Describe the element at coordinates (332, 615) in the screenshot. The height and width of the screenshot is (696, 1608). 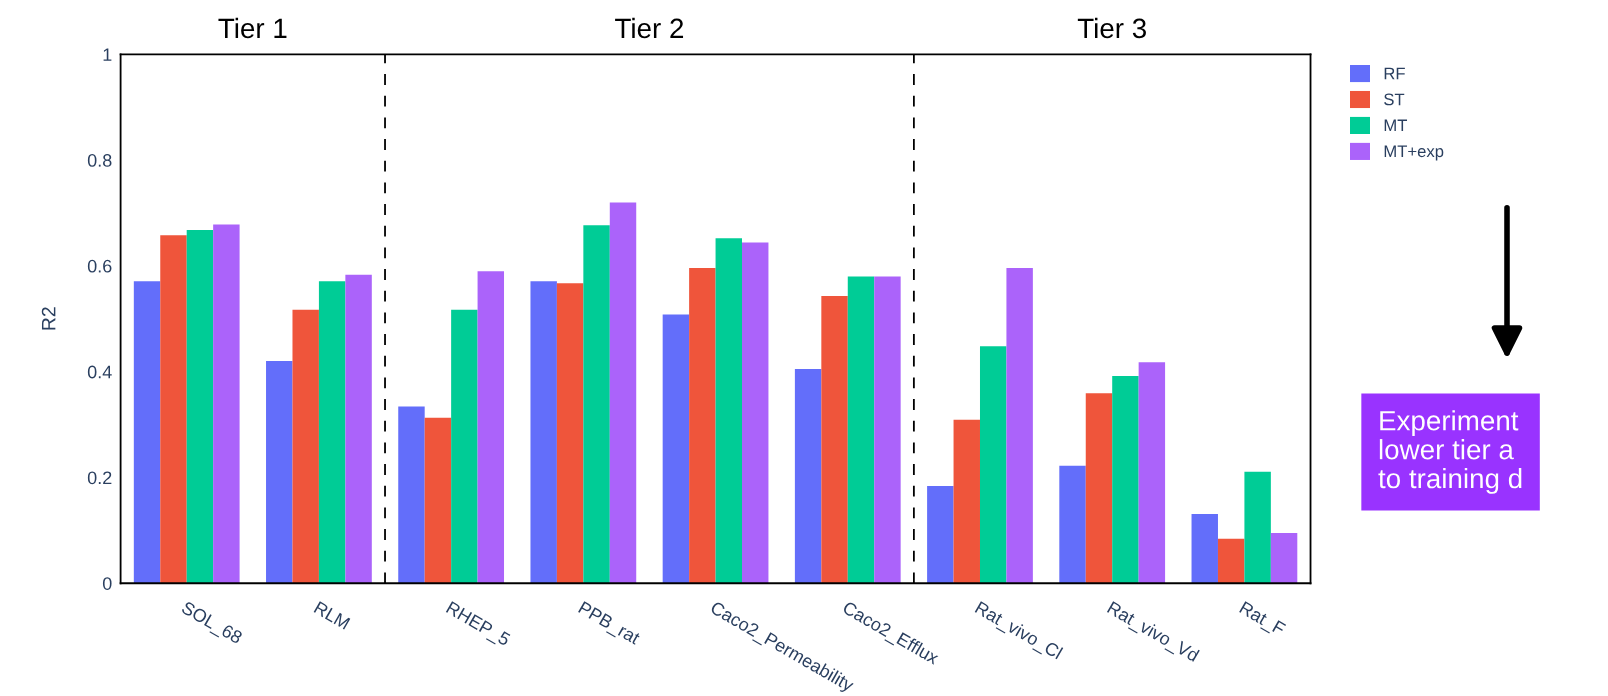
I see `x-tick-label: RLM` at that location.